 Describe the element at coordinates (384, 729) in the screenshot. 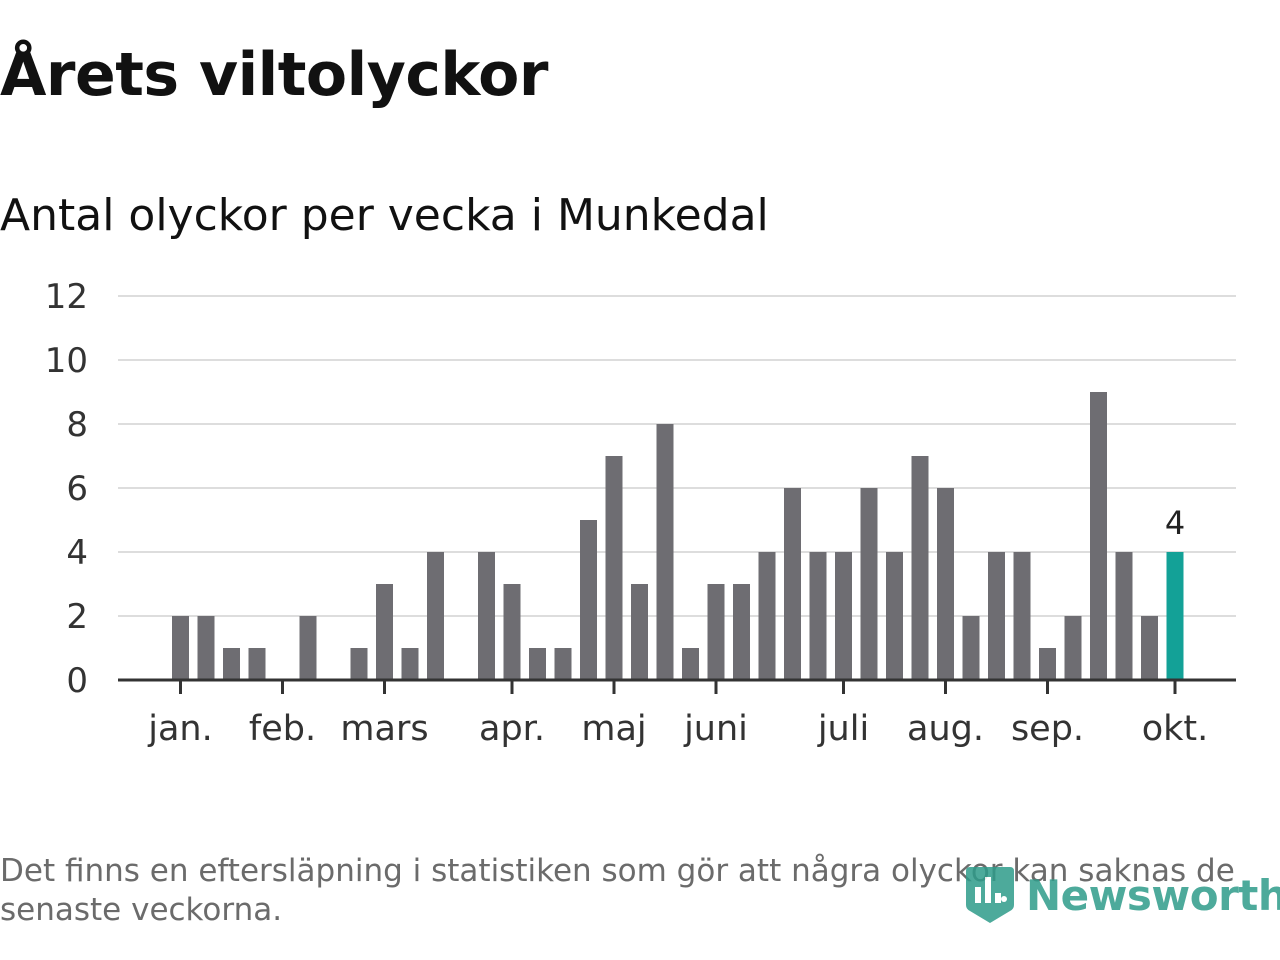

I see `x-tick-label: mars` at that location.